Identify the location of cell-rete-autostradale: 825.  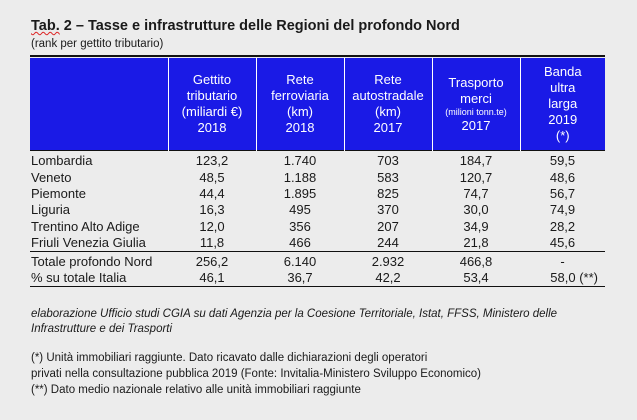
(388, 193).